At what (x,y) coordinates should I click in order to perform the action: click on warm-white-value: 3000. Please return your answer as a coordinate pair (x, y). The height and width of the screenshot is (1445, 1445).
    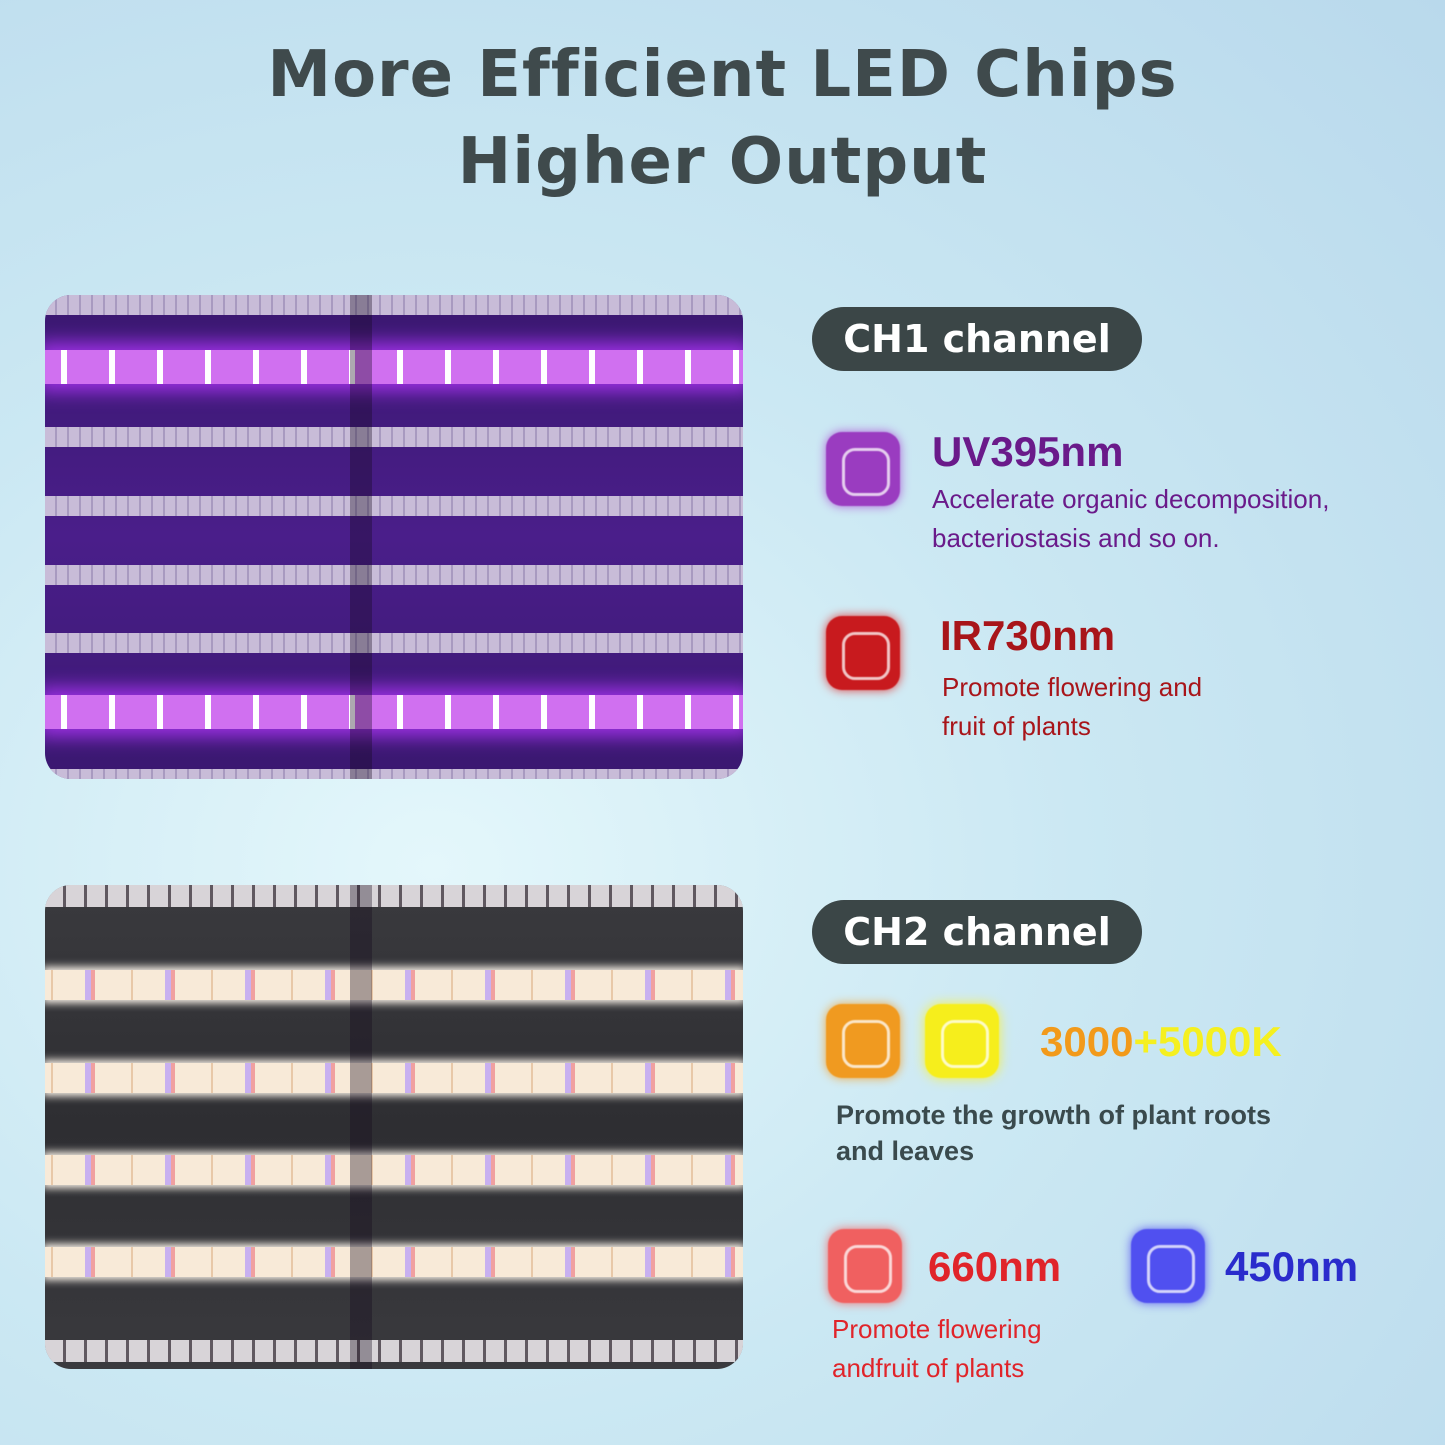
    Looking at the image, I should click on (1087, 1041).